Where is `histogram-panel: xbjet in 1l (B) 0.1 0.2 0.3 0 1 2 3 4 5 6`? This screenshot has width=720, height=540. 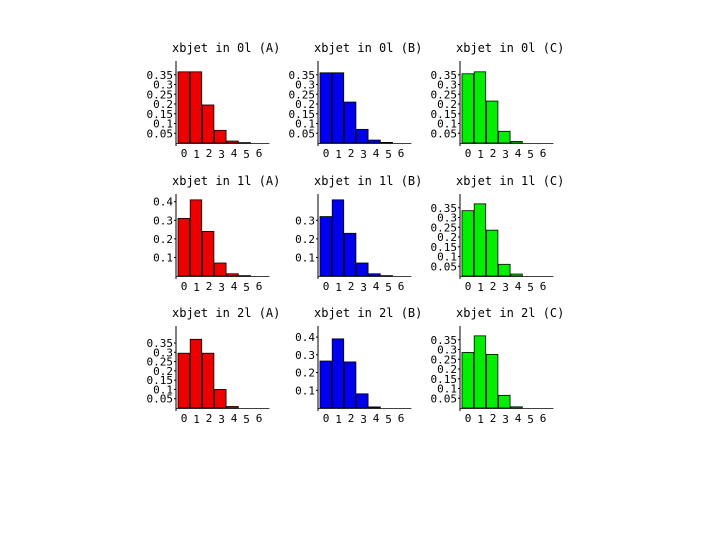
histogram-panel: xbjet in 1l (B) 0.1 0.2 0.3 0 1 2 3 4 5 6 is located at coordinates (358, 234).